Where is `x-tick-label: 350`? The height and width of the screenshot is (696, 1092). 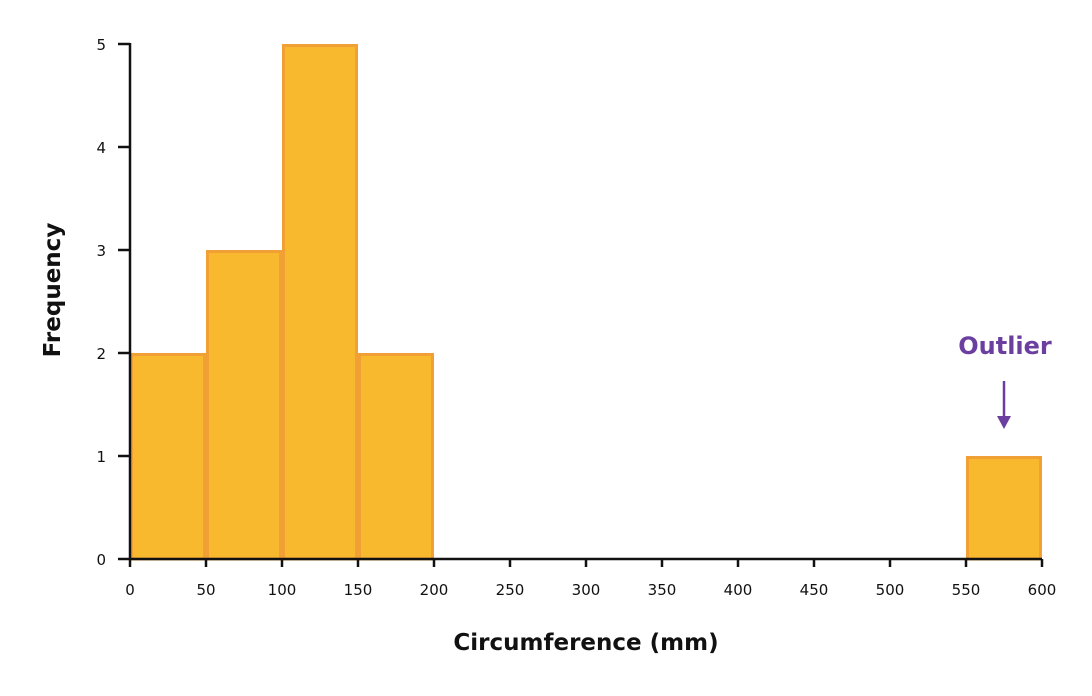 x-tick-label: 350 is located at coordinates (662, 590).